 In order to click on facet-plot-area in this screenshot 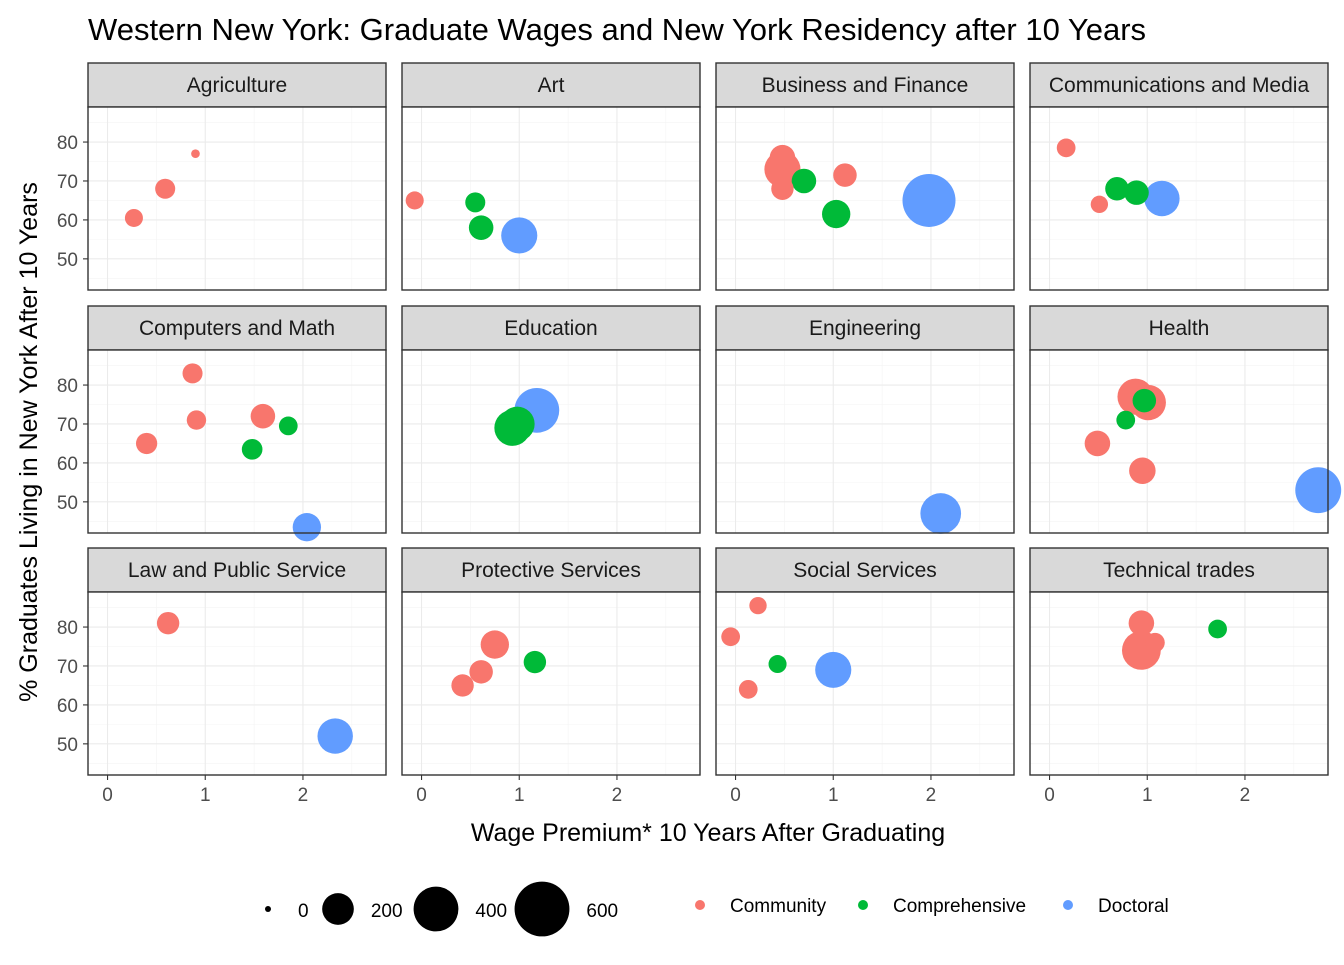, I will do `click(1185, 441)`.